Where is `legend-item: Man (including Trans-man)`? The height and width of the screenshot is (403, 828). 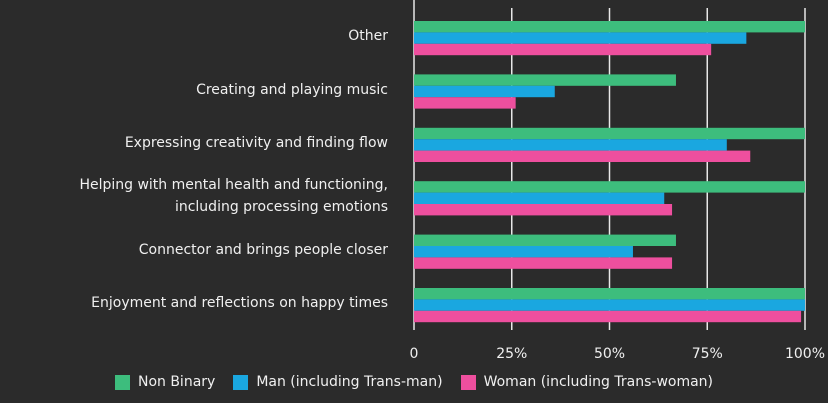 legend-item: Man (including Trans-man) is located at coordinates (338, 382).